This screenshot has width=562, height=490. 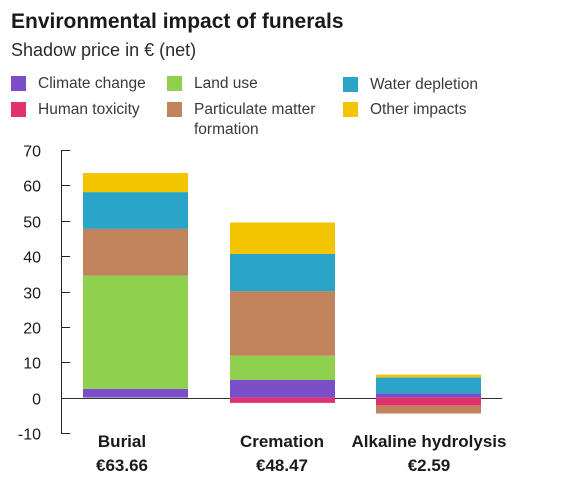 I want to click on category-label: Cremation, so click(x=282, y=441).